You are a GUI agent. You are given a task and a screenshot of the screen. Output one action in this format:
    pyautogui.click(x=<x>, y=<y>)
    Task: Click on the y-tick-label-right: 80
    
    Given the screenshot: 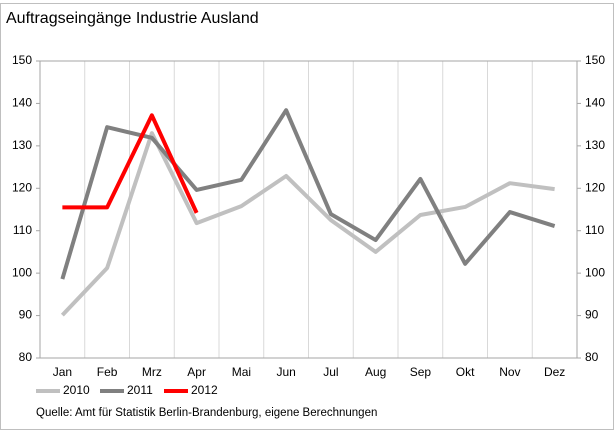 What is the action you would take?
    pyautogui.click(x=592, y=357)
    